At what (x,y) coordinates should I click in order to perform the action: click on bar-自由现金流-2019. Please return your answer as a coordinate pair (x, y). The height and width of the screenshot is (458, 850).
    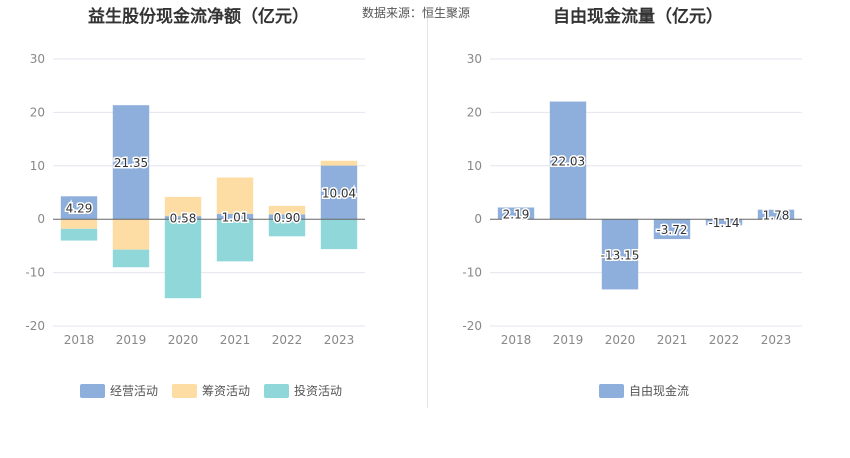
    Looking at the image, I should click on (568, 160).